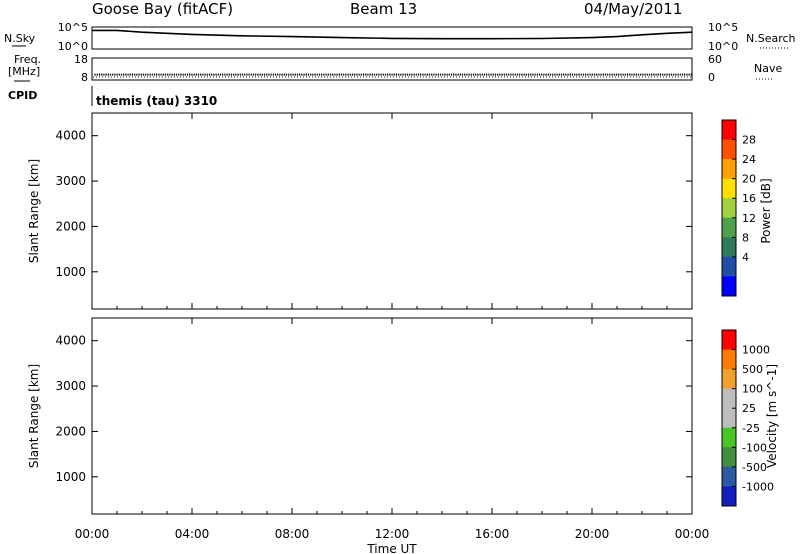 The width and height of the screenshot is (800, 554). What do you see at coordinates (723, 27) in the screenshot?
I see `nsearch-tick-top: 10^5` at bounding box center [723, 27].